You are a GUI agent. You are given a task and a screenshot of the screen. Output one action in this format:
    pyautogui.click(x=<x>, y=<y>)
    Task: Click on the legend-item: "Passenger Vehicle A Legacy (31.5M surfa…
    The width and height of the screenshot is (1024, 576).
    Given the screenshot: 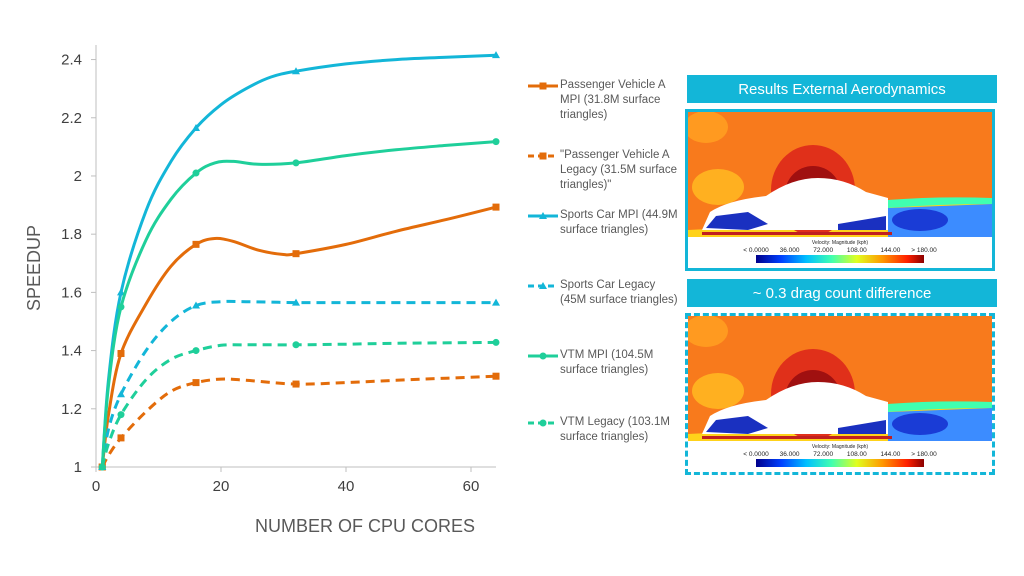 What is the action you would take?
    pyautogui.click(x=603, y=173)
    